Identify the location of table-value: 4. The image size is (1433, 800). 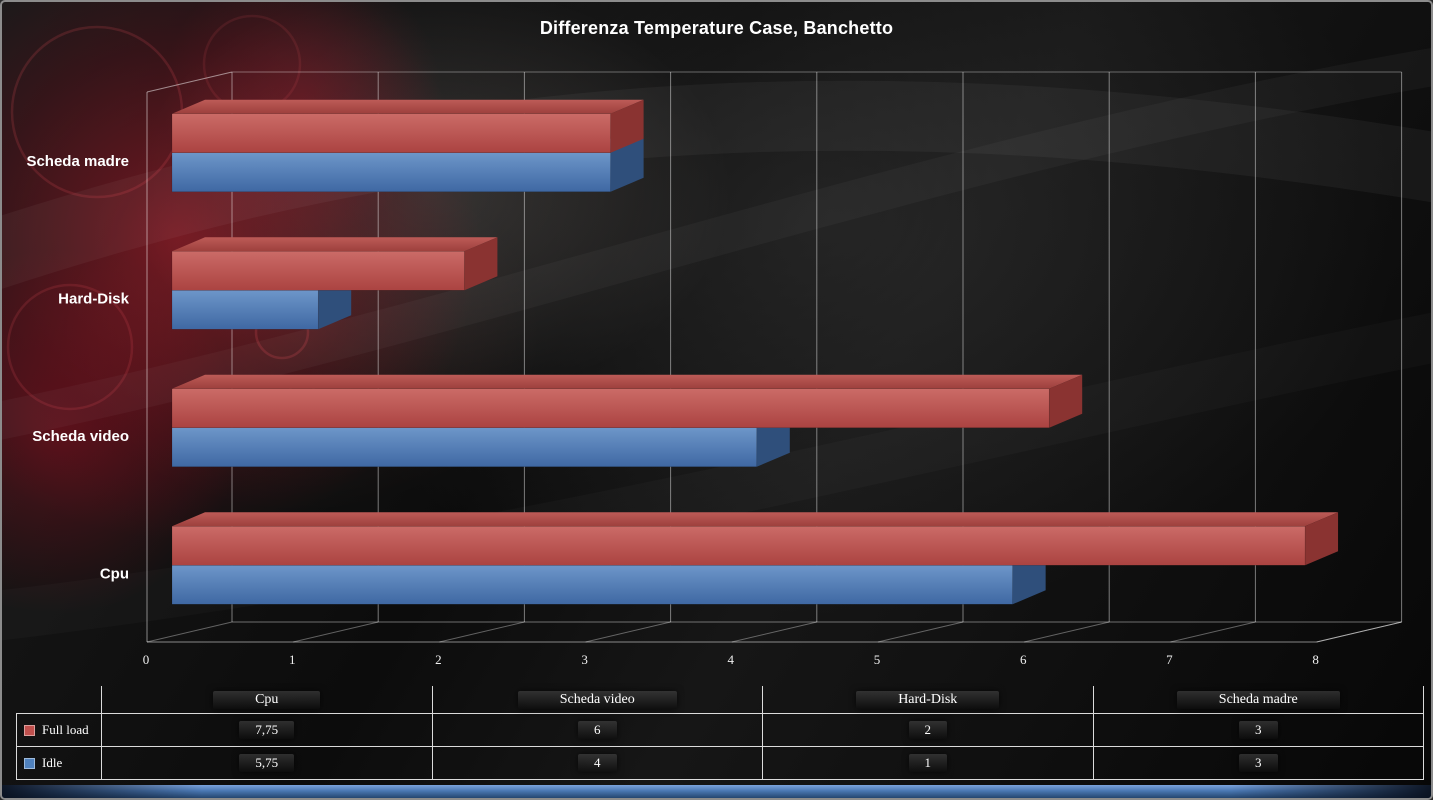
(597, 763).